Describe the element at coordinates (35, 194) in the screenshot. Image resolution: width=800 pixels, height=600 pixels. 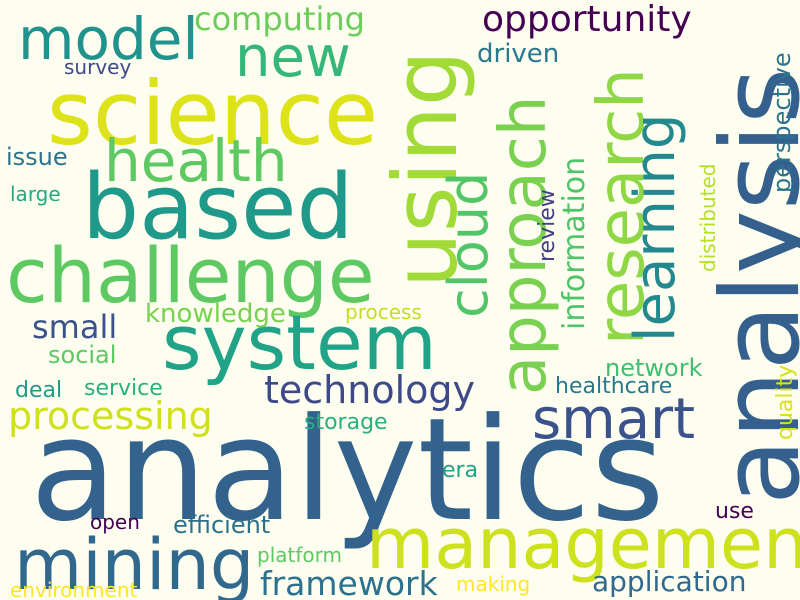
I see `word-large: large` at that location.